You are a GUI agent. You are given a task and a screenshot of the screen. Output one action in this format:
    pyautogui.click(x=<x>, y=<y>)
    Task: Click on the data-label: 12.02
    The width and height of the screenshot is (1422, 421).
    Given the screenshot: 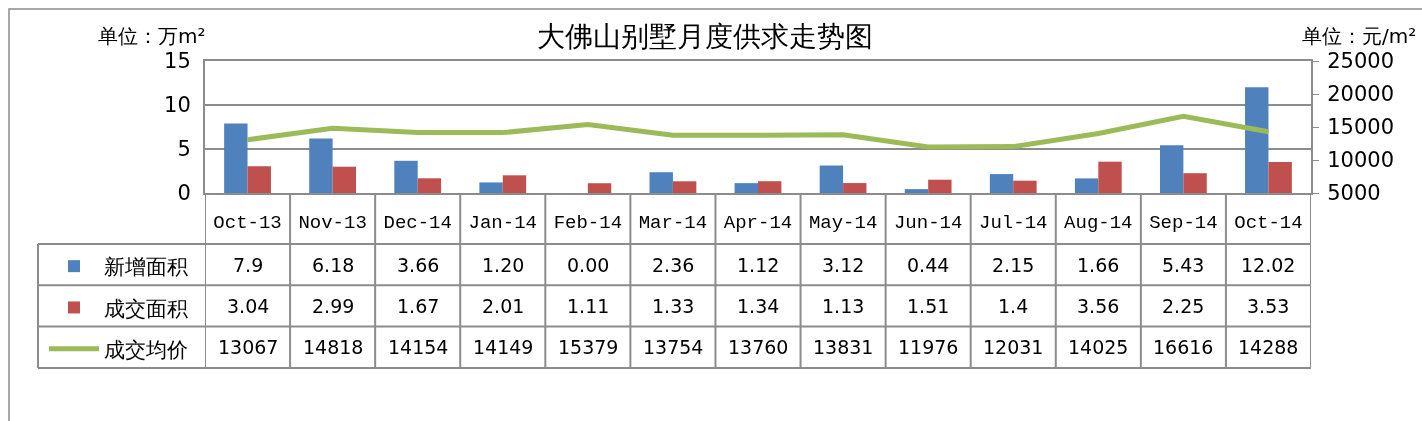 What is the action you would take?
    pyautogui.click(x=1268, y=265)
    